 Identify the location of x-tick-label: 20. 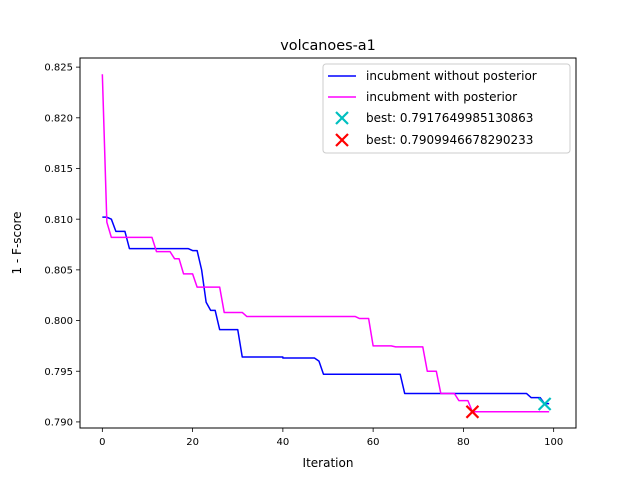
(192, 442).